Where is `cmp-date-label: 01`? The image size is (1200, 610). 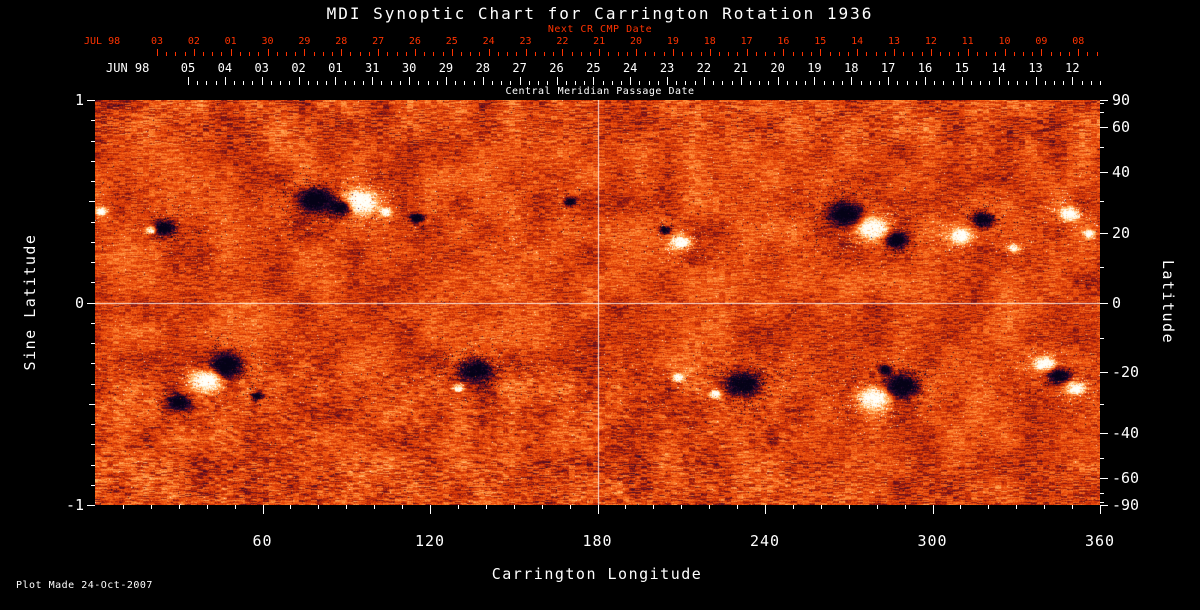
cmp-date-label: 01 is located at coordinates (335, 68).